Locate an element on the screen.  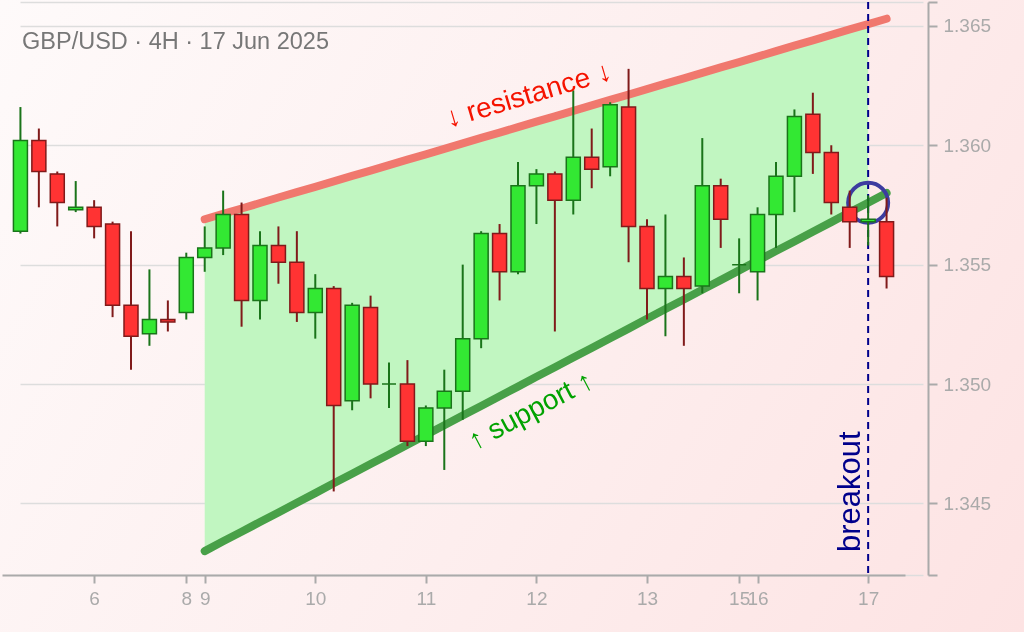
x-tick-label: 15 is located at coordinates (740, 598).